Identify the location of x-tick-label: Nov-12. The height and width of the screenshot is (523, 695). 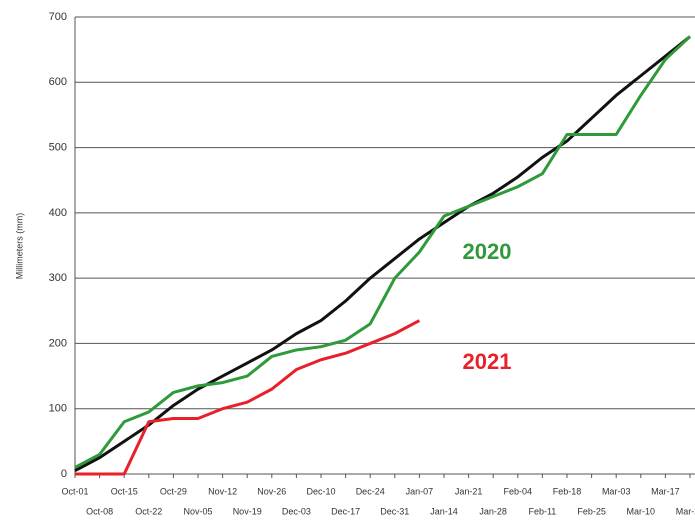
(222, 491).